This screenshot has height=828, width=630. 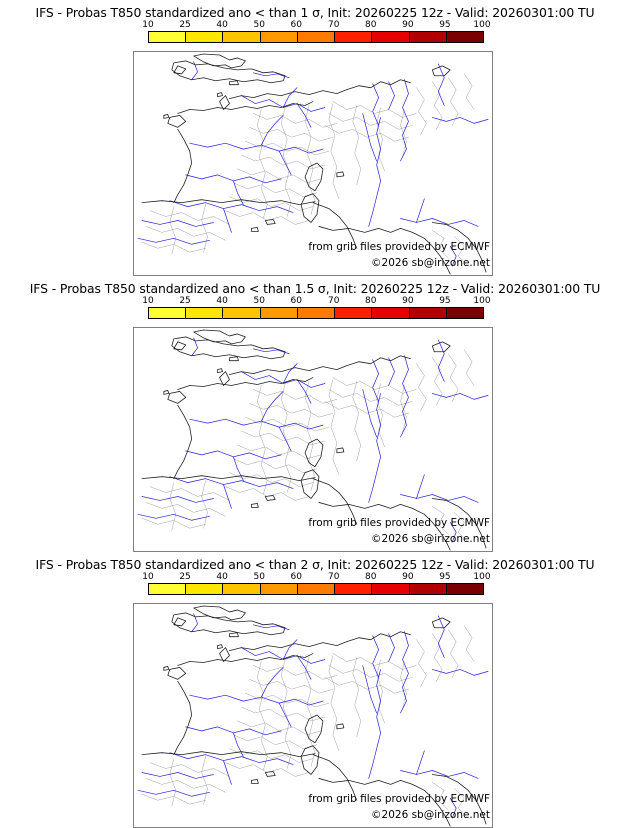 I want to click on credit-copyright: ©2026 sb@irizone.net, so click(x=430, y=815).